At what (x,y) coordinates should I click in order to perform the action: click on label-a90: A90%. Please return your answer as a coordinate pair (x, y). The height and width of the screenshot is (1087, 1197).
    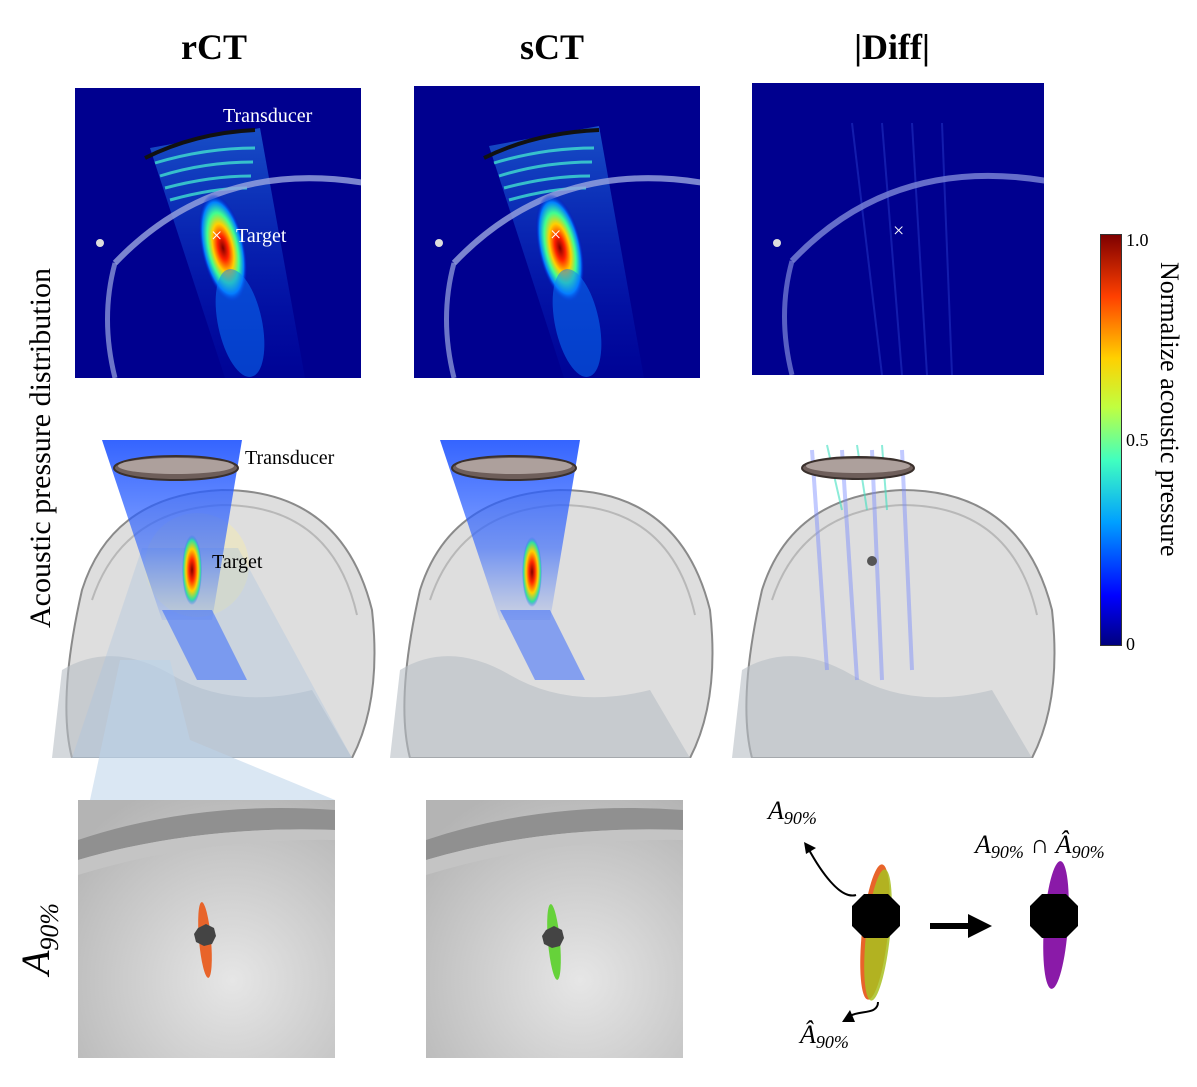
    Looking at the image, I should click on (792, 812).